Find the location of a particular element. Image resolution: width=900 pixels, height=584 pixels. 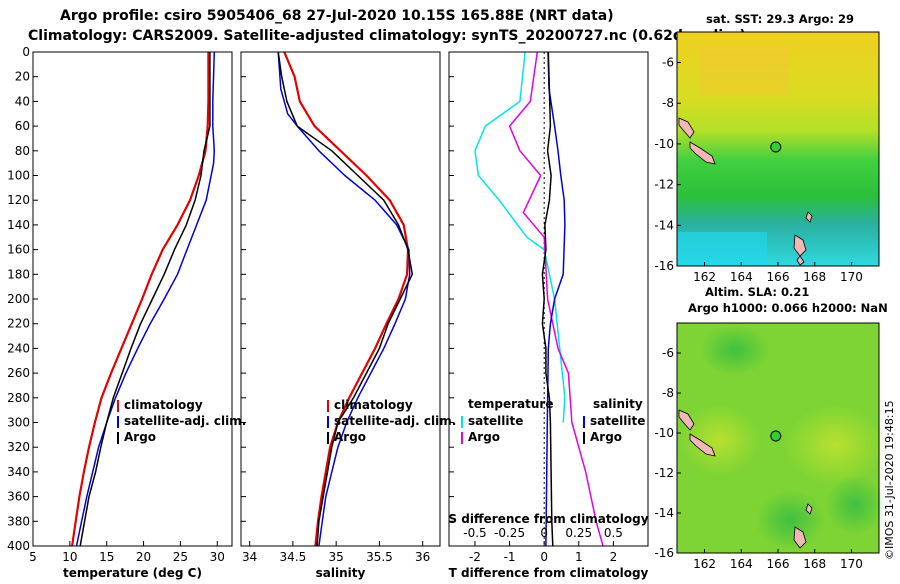

y-tick-label: 340 is located at coordinates (18, 472).